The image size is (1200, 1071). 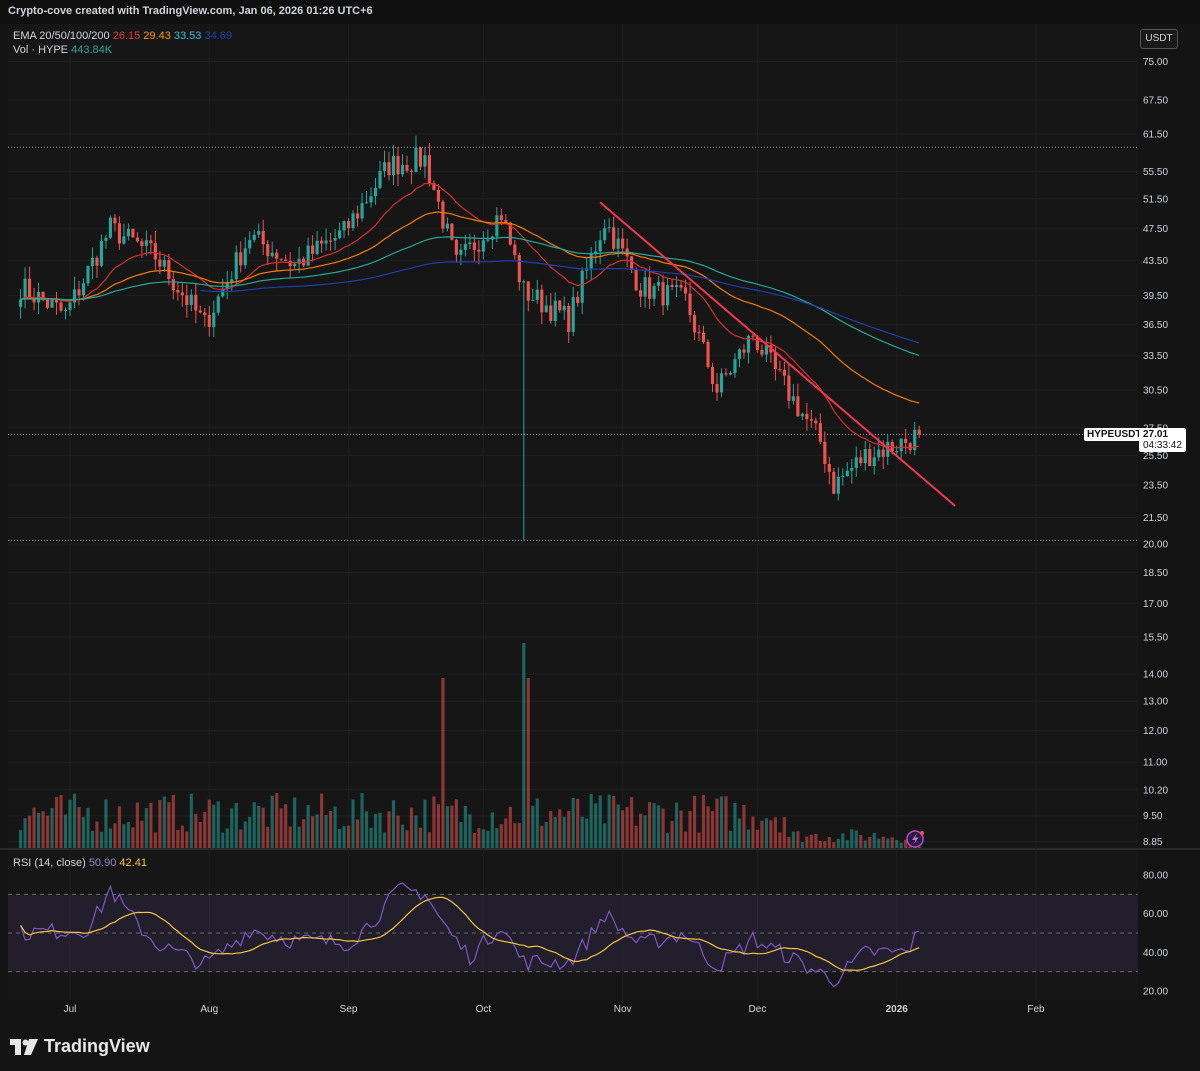 What do you see at coordinates (62, 50) in the screenshot?
I see `legend-volume: Vol · HYPE 443.84K` at bounding box center [62, 50].